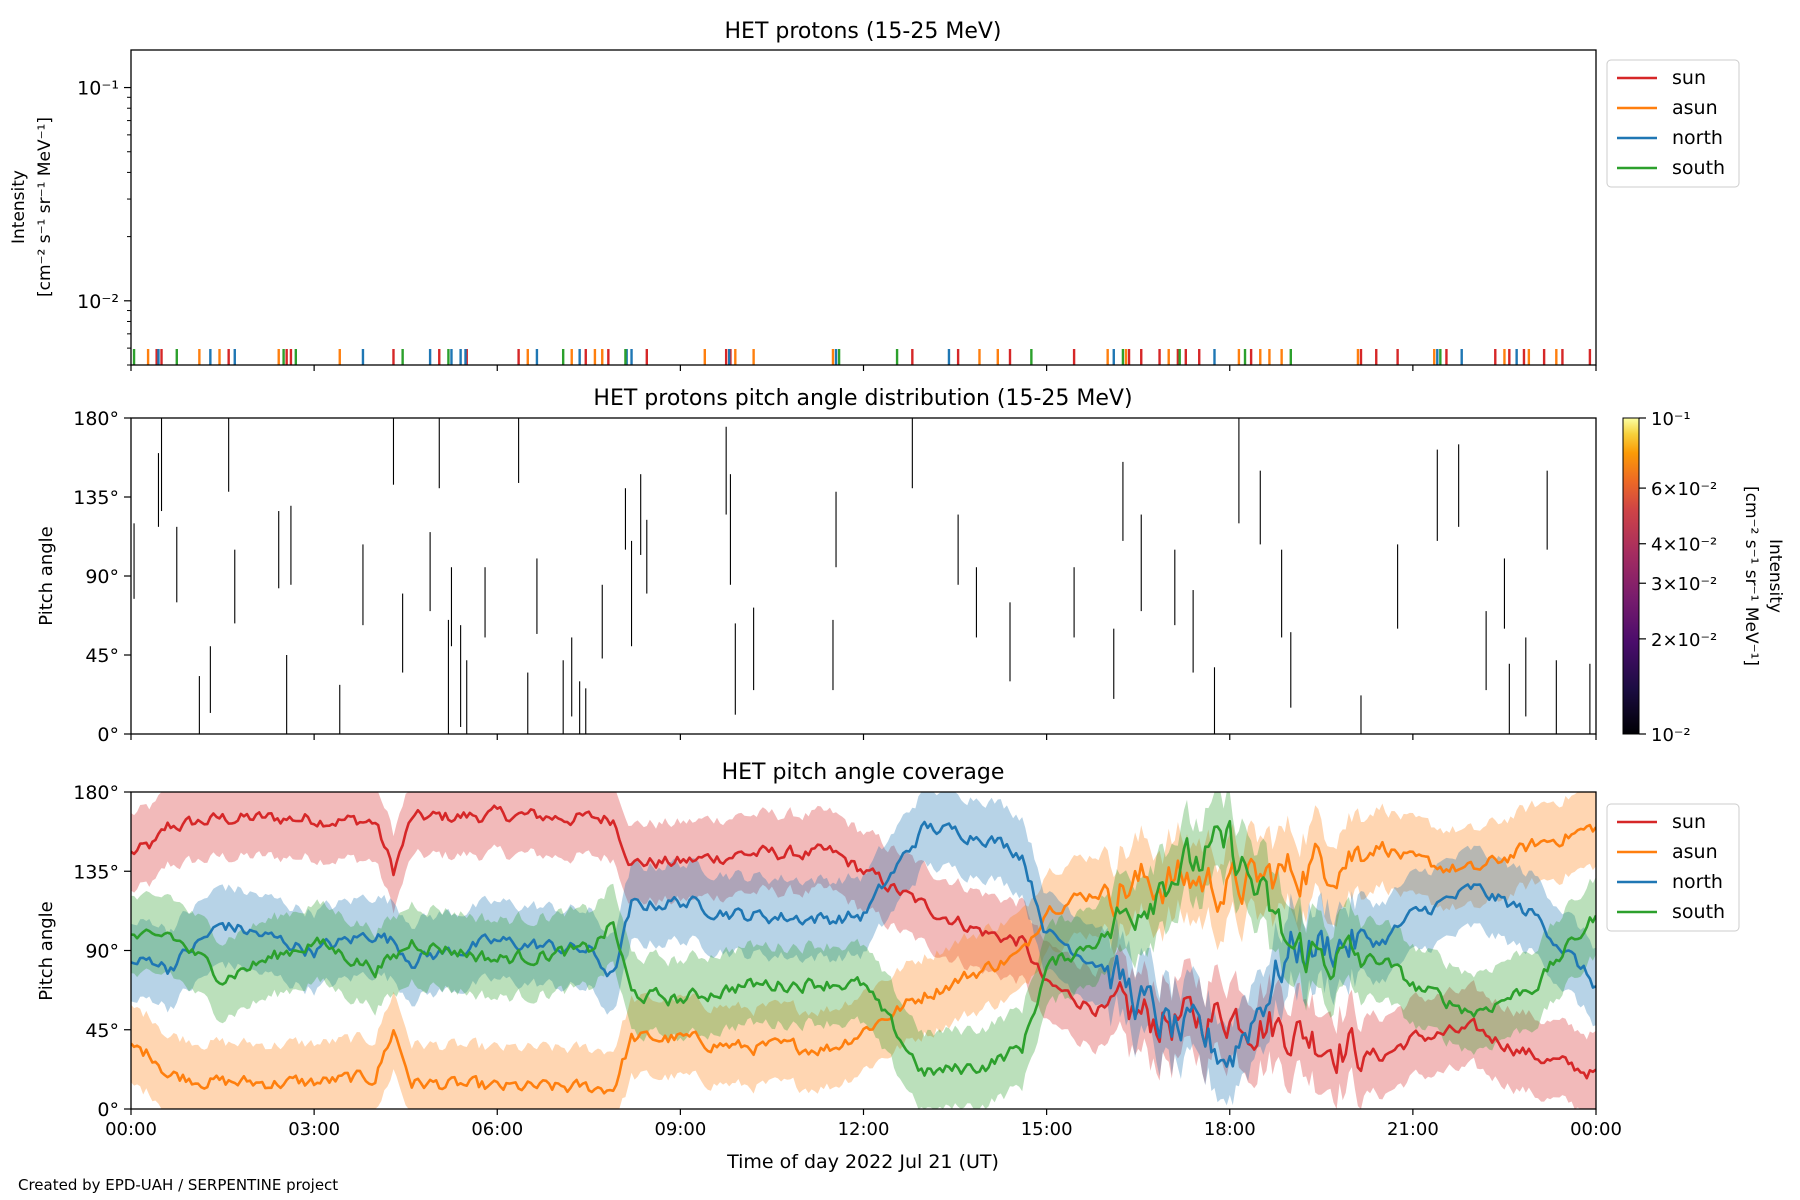 The width and height of the screenshot is (1800, 1200). I want to click on y-tick-label: 10⁻¹, so click(98, 89).